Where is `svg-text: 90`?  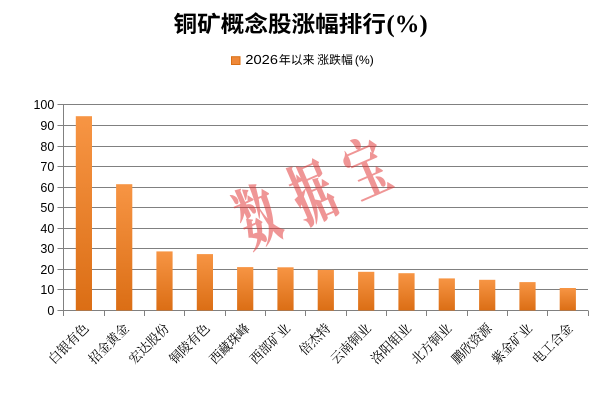
svg-text: 90 is located at coordinates (47, 126).